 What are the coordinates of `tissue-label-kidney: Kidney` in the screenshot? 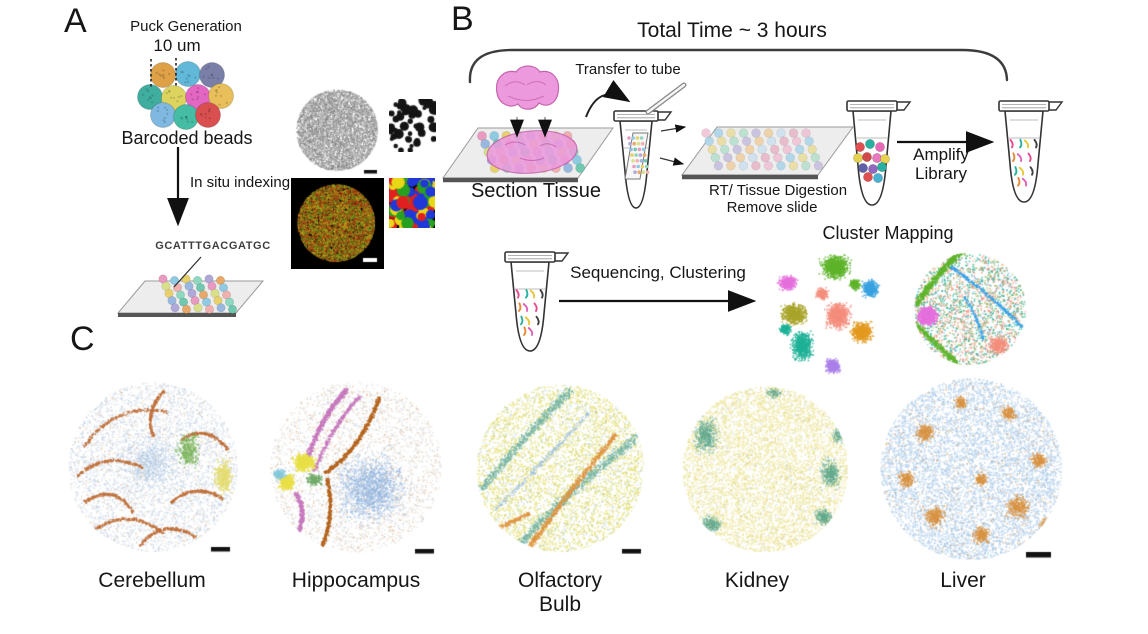 It's located at (757, 580).